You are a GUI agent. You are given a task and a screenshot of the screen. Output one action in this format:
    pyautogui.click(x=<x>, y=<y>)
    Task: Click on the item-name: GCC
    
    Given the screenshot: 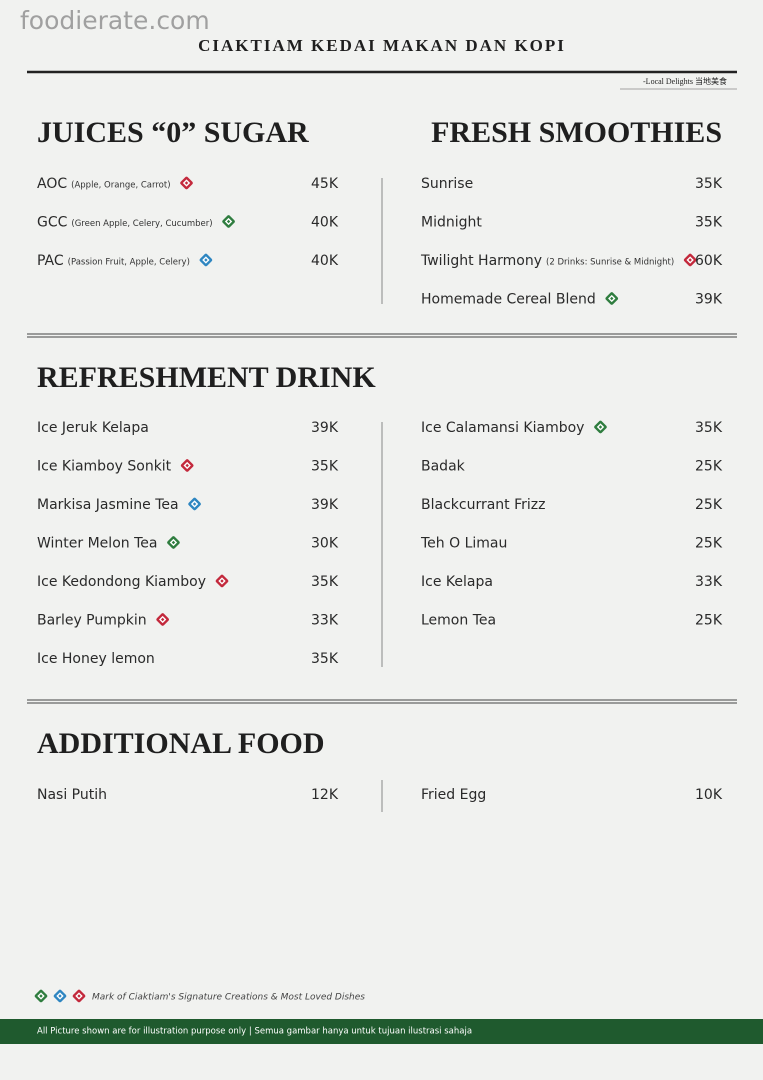 What is the action you would take?
    pyautogui.click(x=52, y=223)
    